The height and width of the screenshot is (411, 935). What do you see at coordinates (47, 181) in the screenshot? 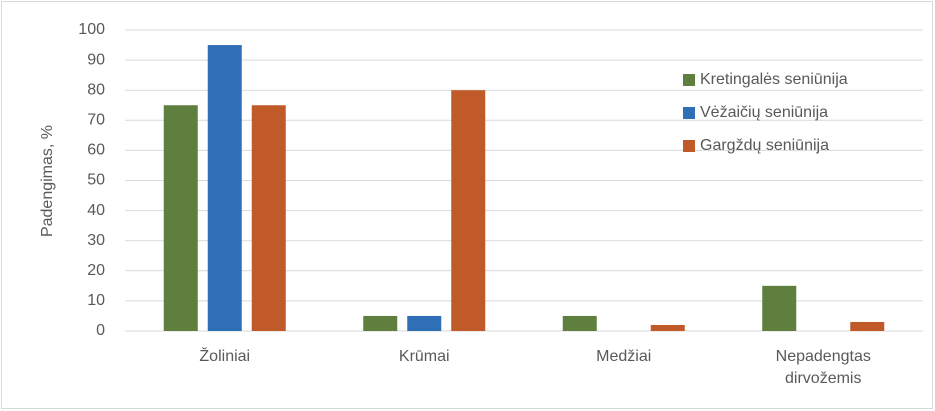
I see `y-axis-label: Padengimas, %` at bounding box center [47, 181].